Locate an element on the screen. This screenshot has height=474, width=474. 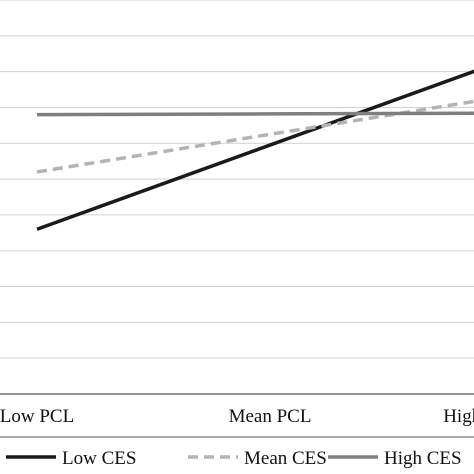
x-tick-label-2: High PCL is located at coordinates (458, 416).